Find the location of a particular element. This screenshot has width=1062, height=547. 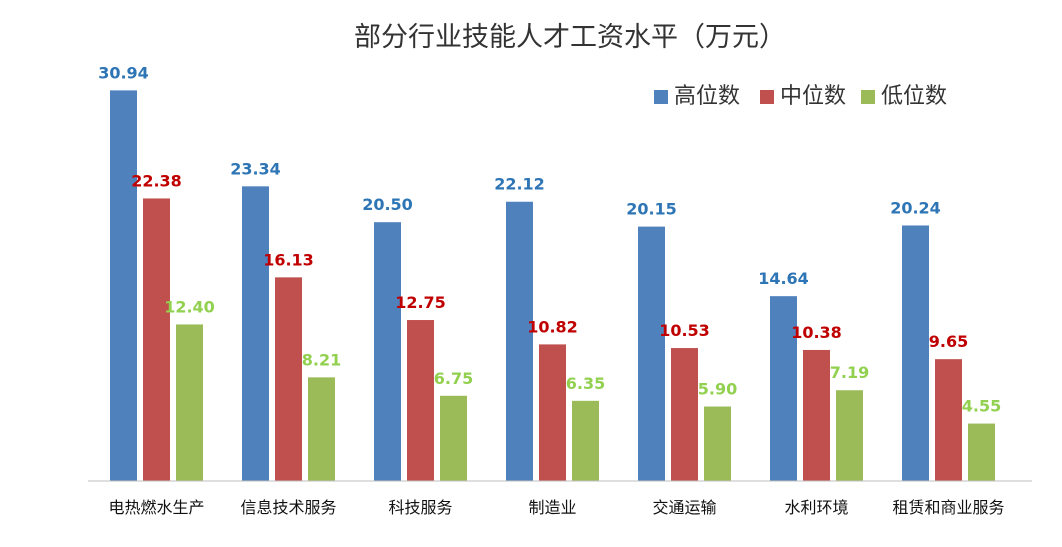

x-axis-labels: 电热燃水生产 信息技术服务 科技服务 制造业 交通运输 水利环境 租赁和商业服务 is located at coordinates (556, 507).